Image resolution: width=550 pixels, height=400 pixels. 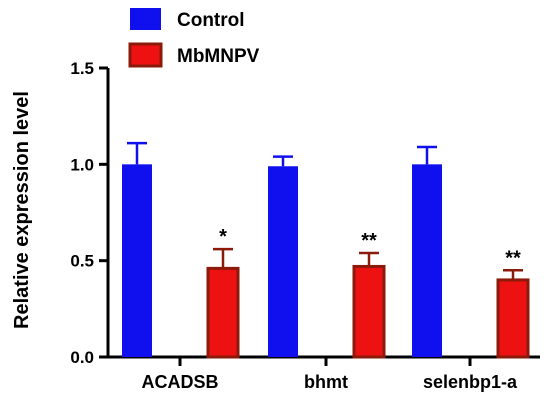 I want to click on legend-label-mbmnpv: MbMNPV, so click(x=218, y=56).